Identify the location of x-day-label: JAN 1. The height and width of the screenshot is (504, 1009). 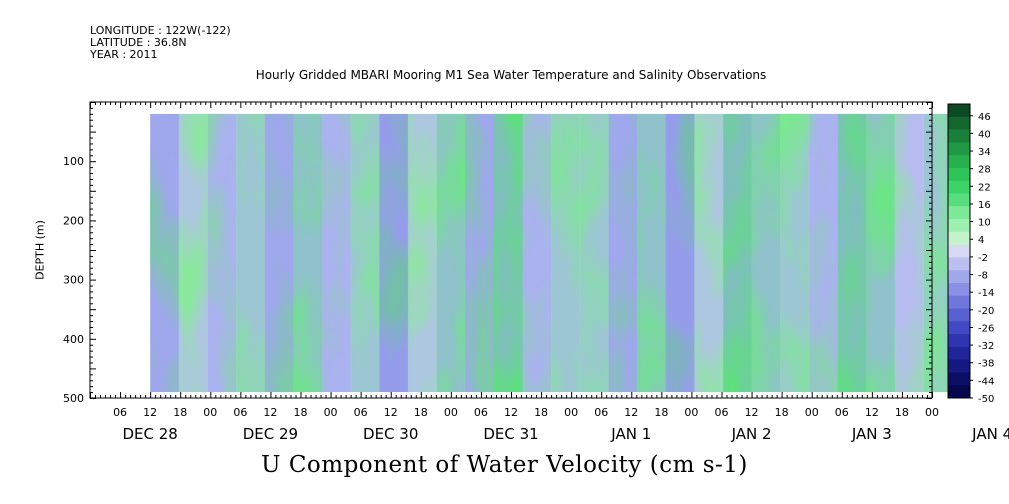
(630, 434).